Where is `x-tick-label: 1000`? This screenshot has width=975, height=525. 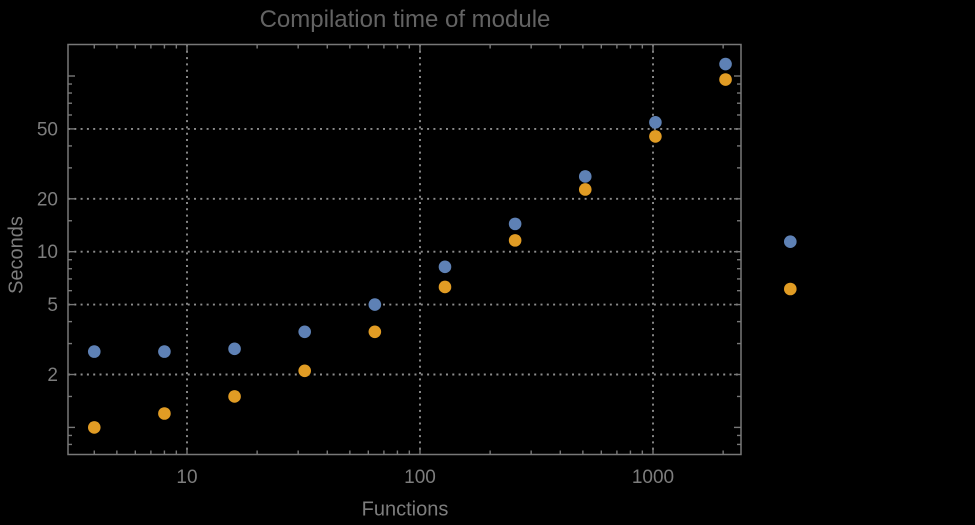
x-tick-label: 1000 is located at coordinates (653, 477).